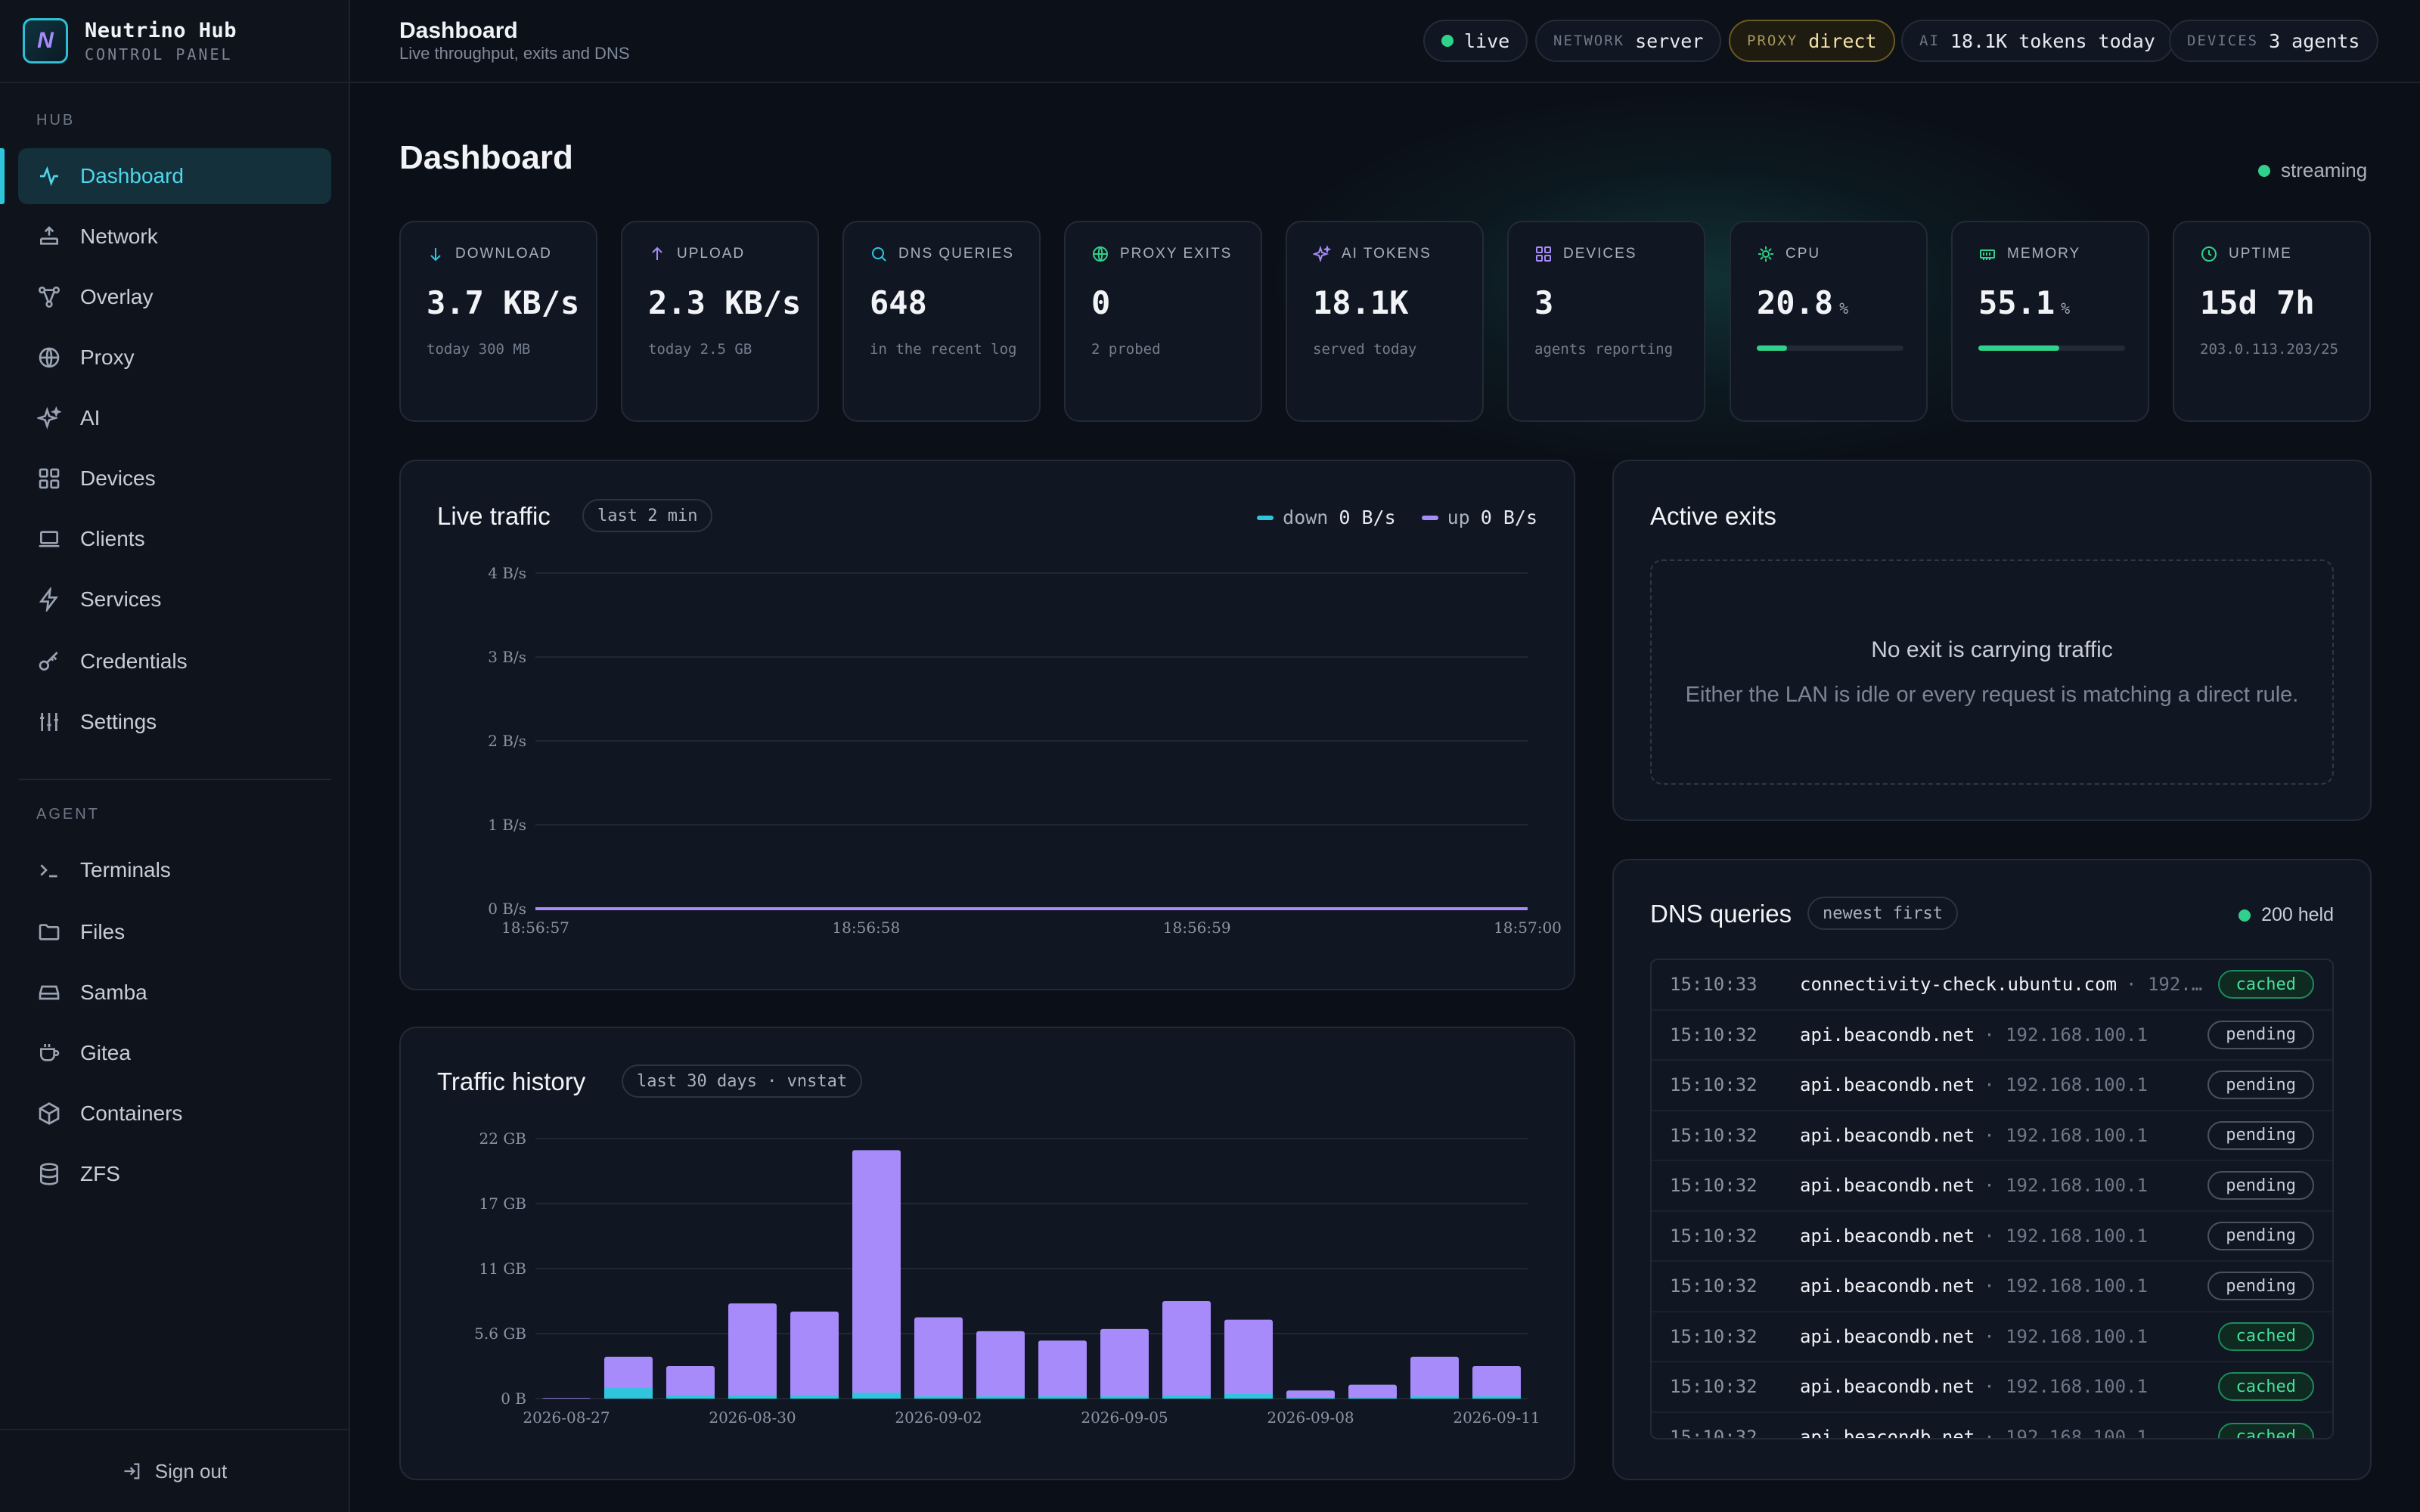 The image size is (2420, 1512). Describe the element at coordinates (647, 515) in the screenshot. I see `live-traffic-range-tag: last 2 min` at that location.